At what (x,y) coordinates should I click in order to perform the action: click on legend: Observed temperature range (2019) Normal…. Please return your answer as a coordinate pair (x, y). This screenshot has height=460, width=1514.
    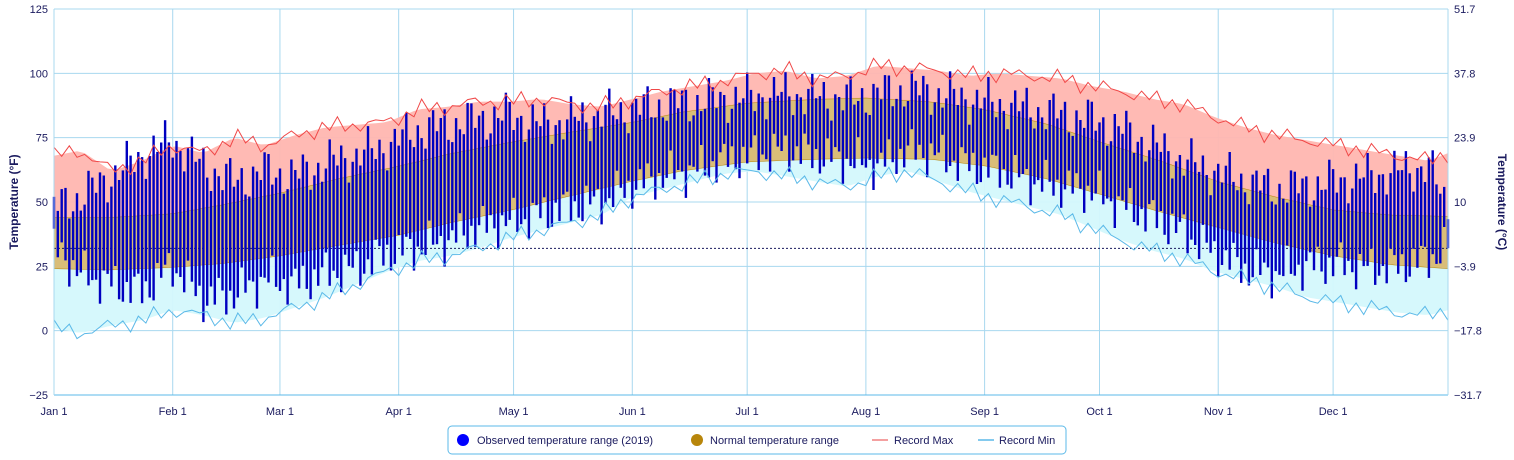
    Looking at the image, I should click on (757, 440).